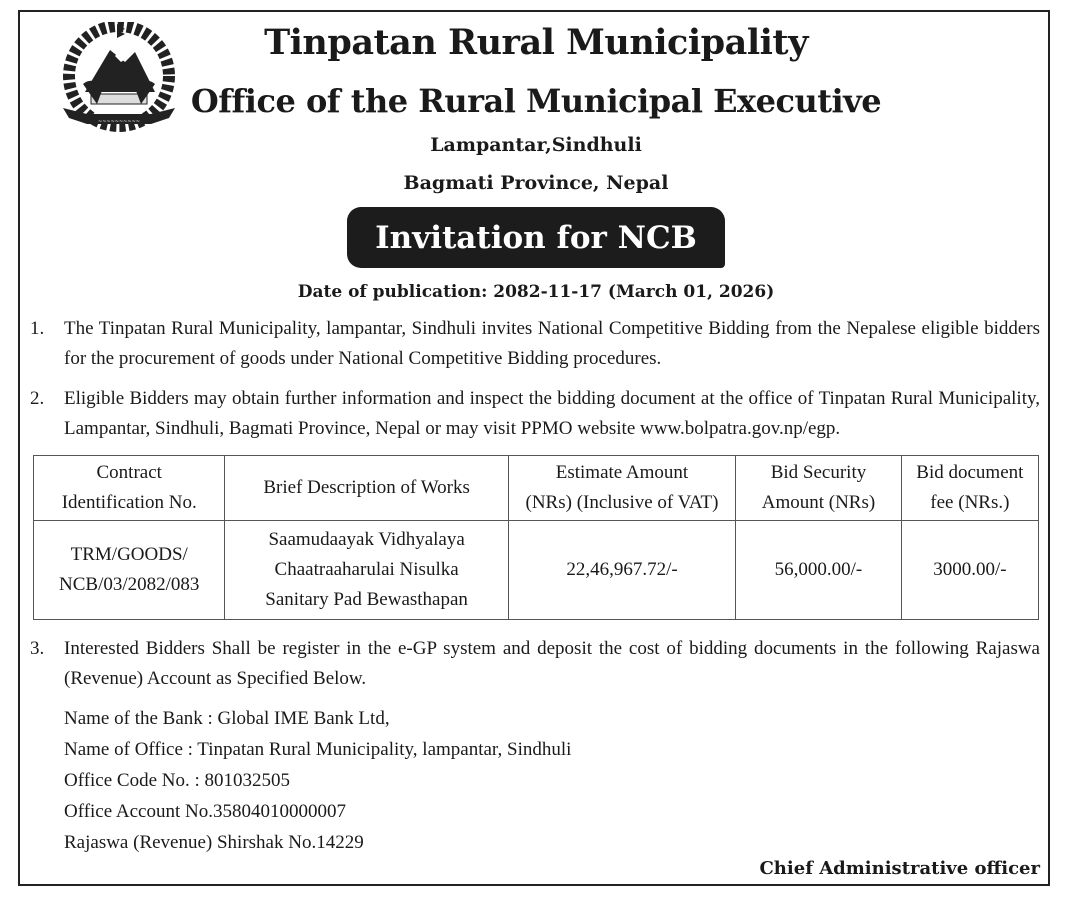 The image size is (1072, 910). Describe the element at coordinates (899, 868) in the screenshot. I see `signature-title: Chief Administrative officer` at that location.